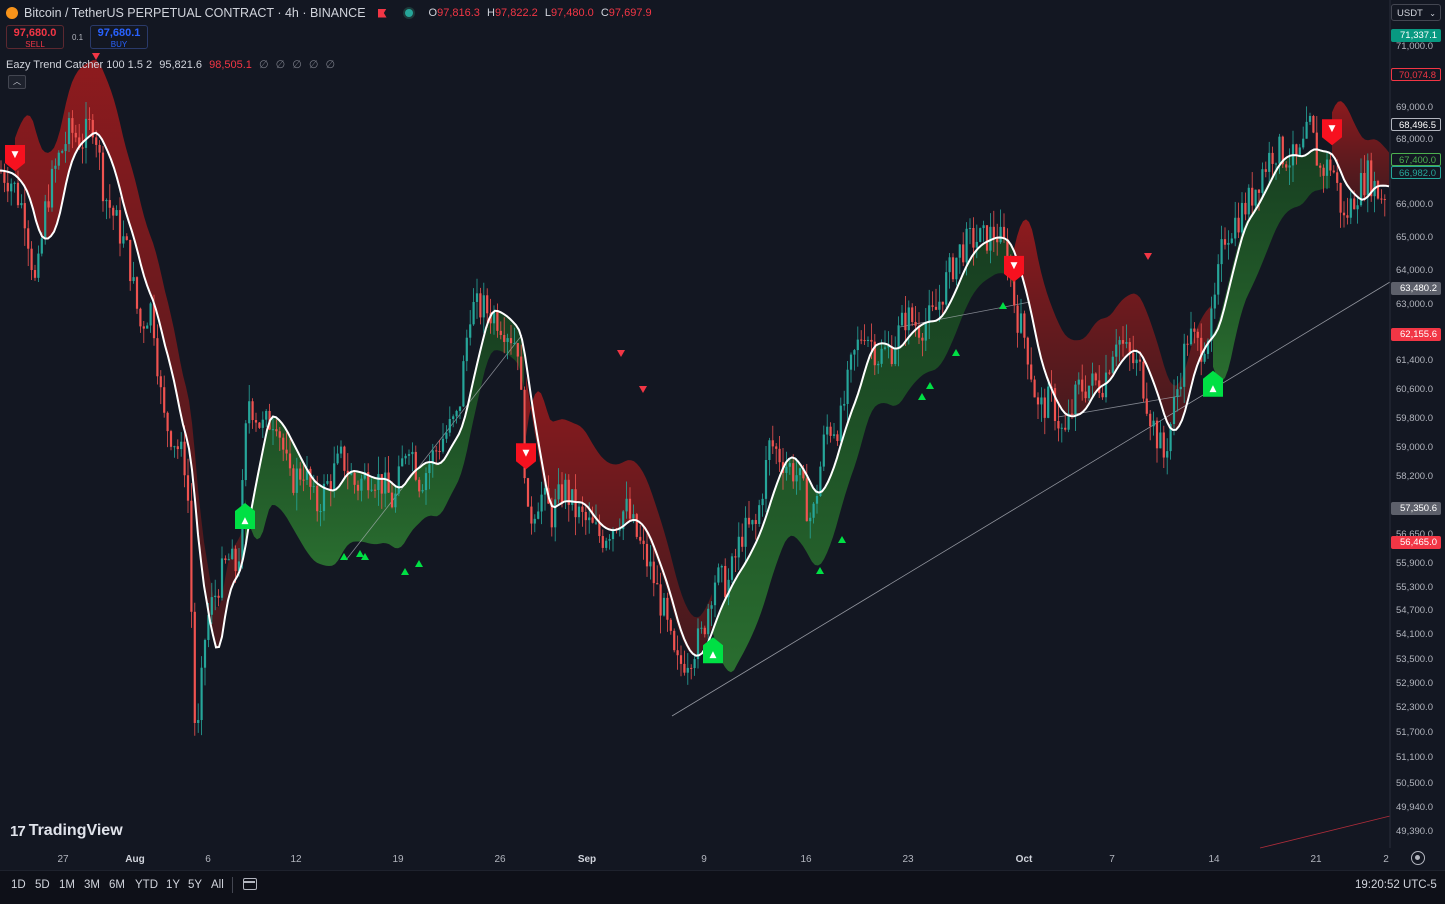  I want to click on tradingview-logo: 17 TradingView, so click(66, 831).